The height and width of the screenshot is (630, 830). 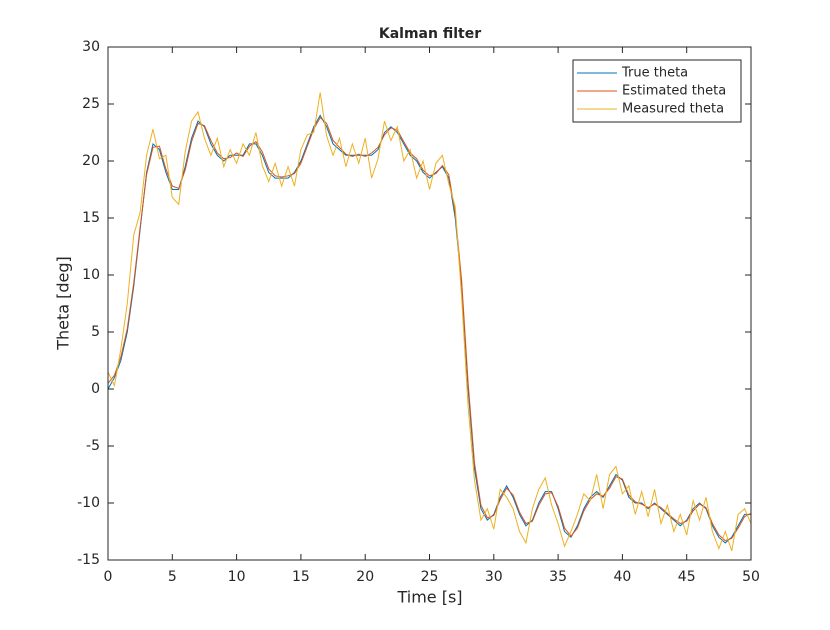 What do you see at coordinates (91, 275) in the screenshot?
I see `y-tick-label: 10` at bounding box center [91, 275].